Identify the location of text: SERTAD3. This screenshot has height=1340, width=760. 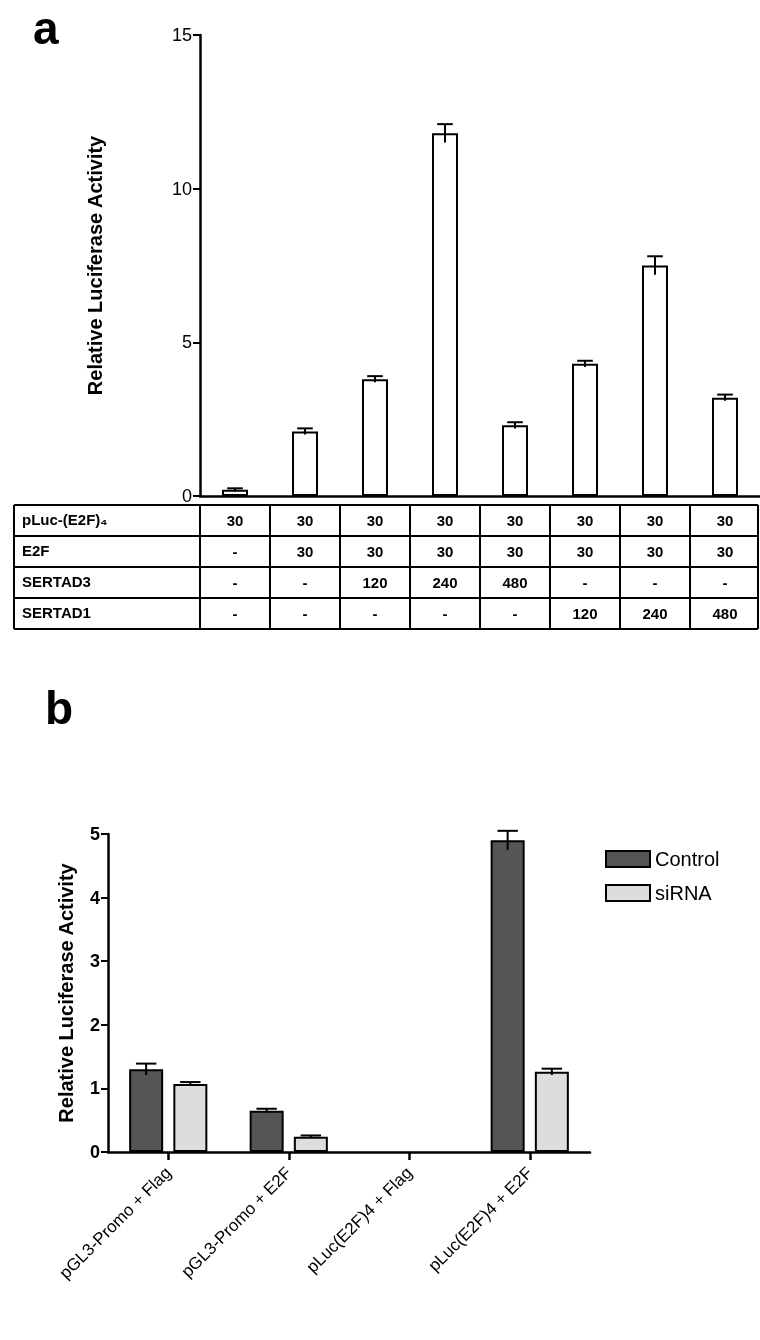
(56, 581).